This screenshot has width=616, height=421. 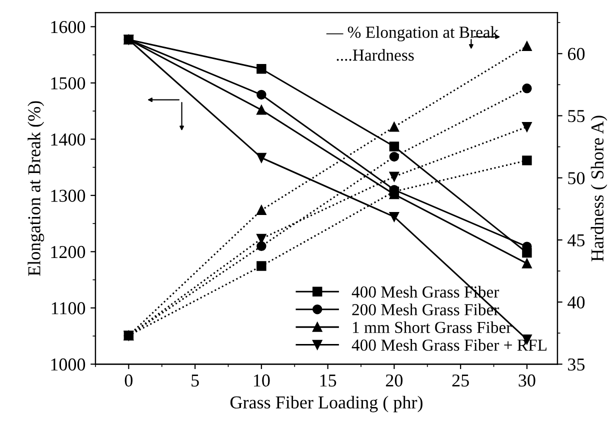 What do you see at coordinates (262, 380) in the screenshot?
I see `x-tick-label: 10` at bounding box center [262, 380].